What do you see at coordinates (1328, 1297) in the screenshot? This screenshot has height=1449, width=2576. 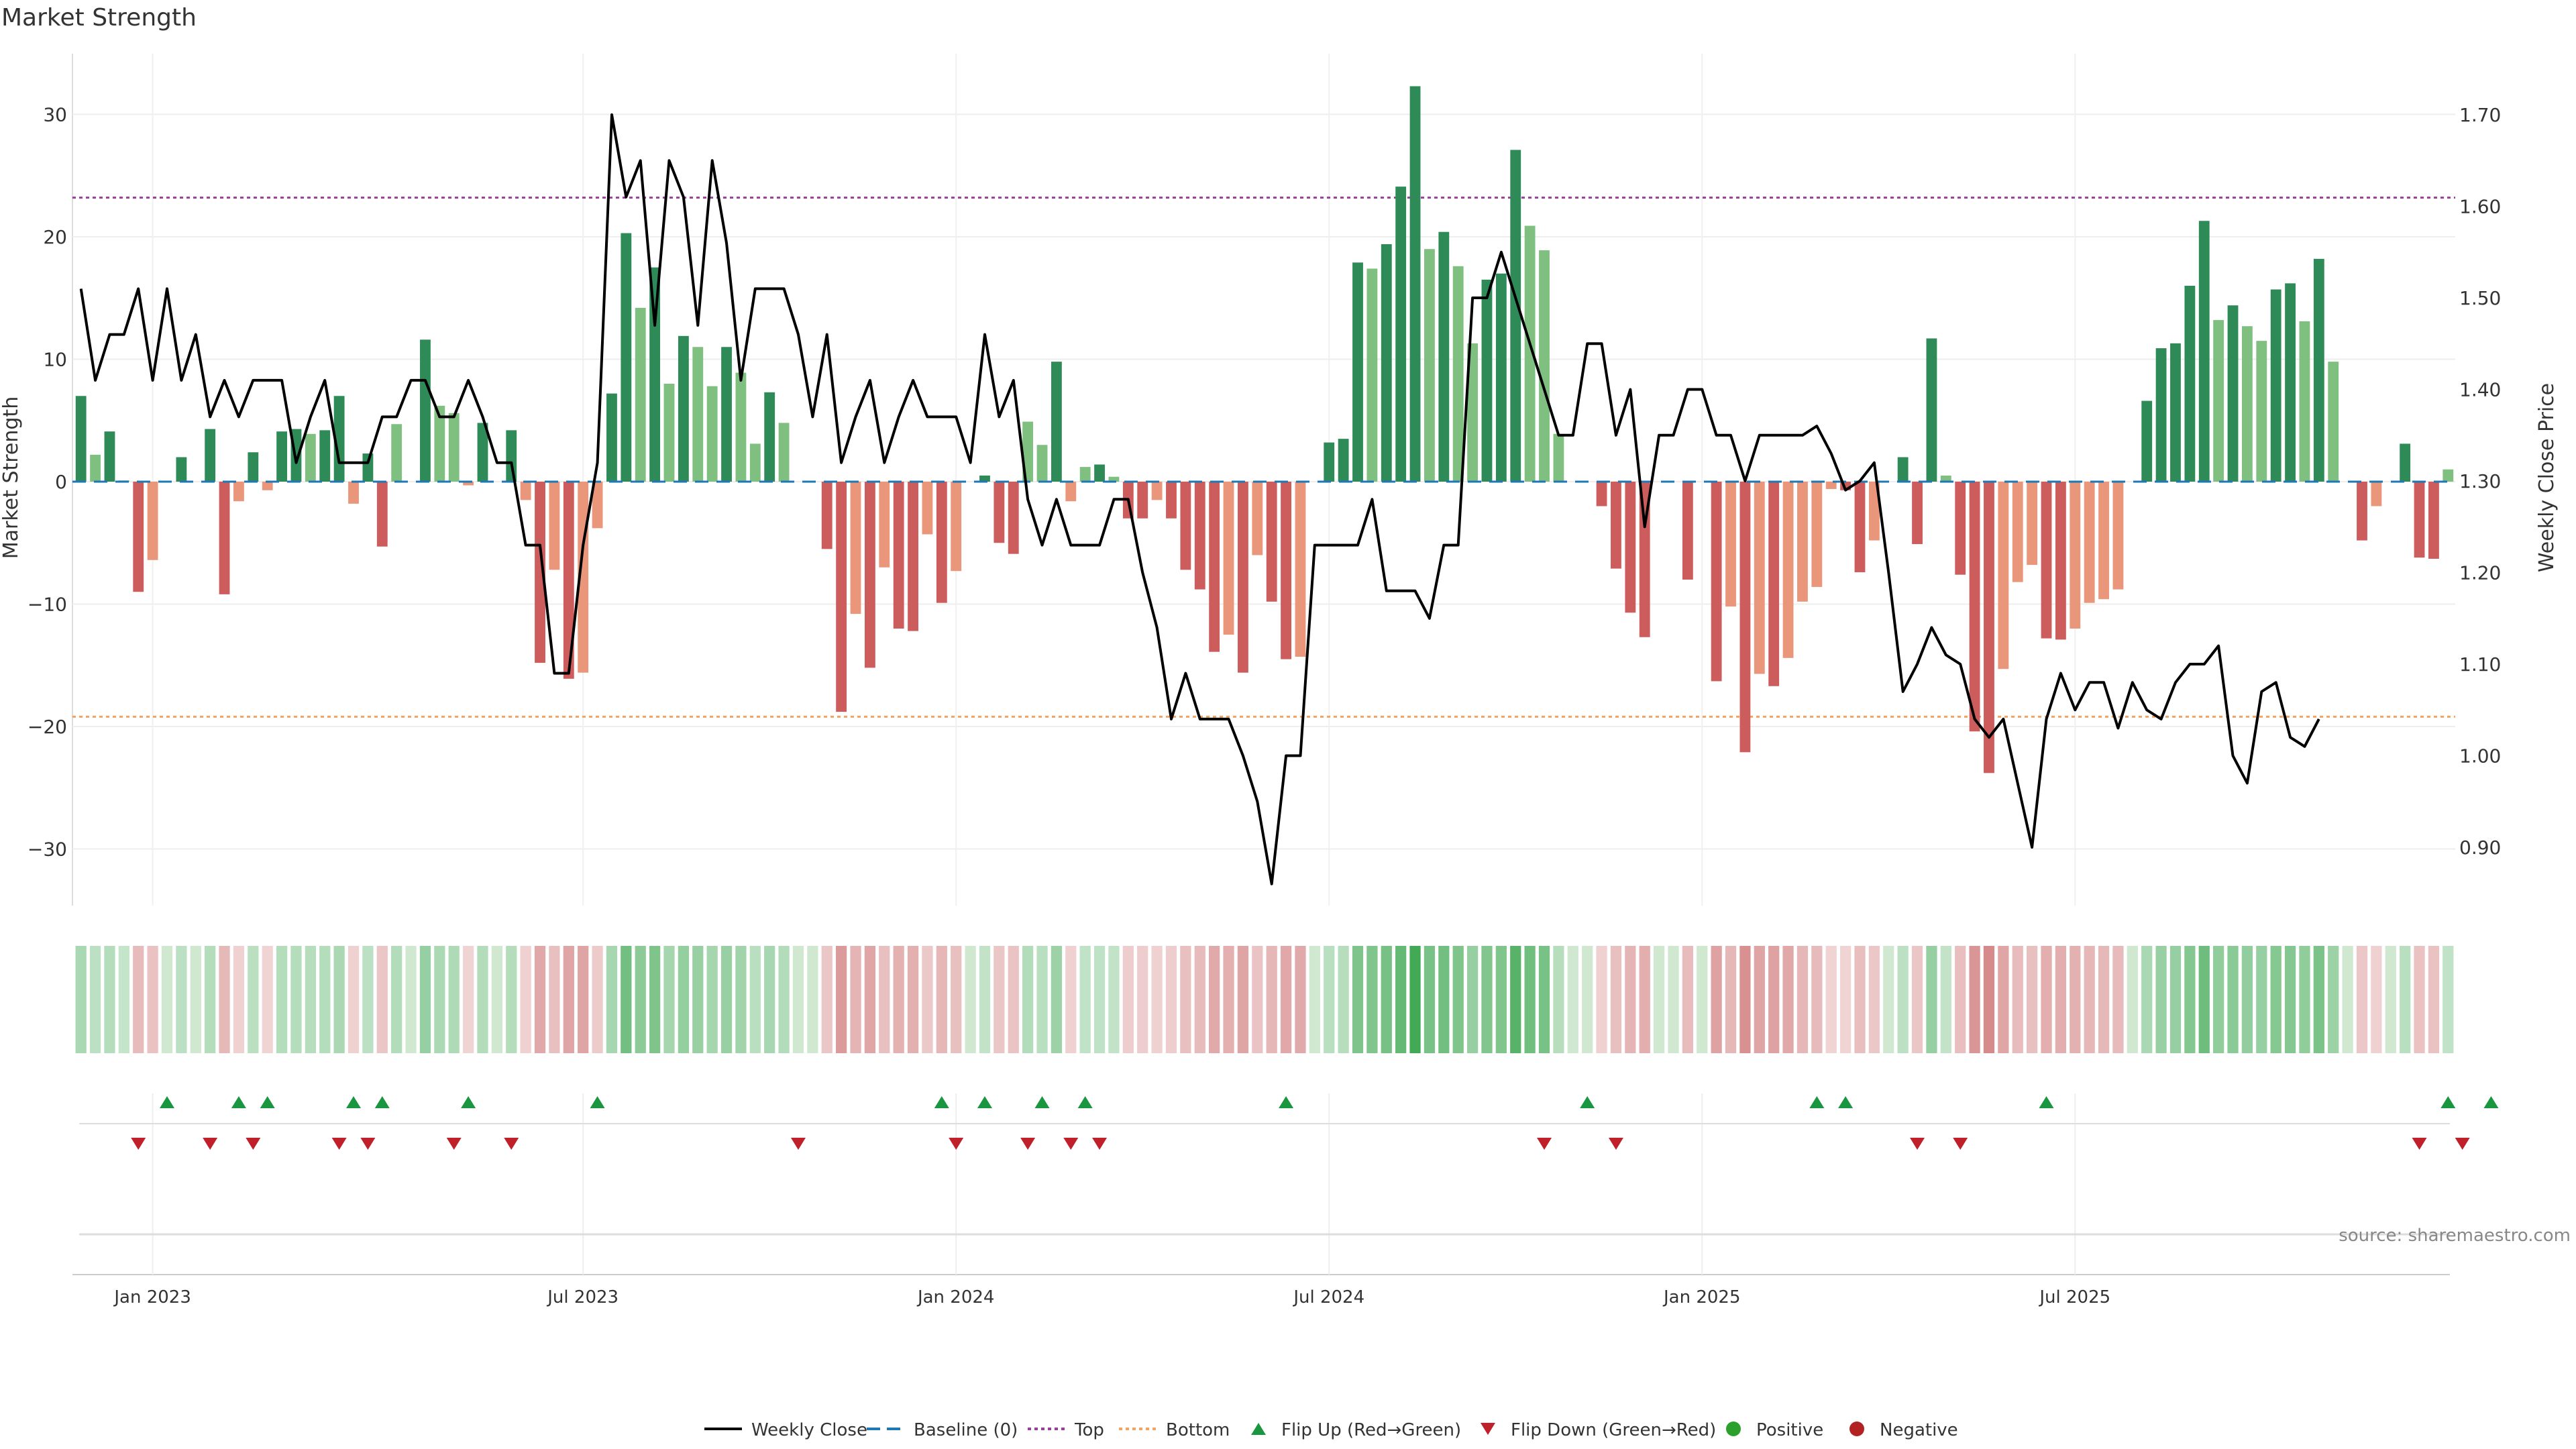 I see `x-tick-label: Jul 2024` at bounding box center [1328, 1297].